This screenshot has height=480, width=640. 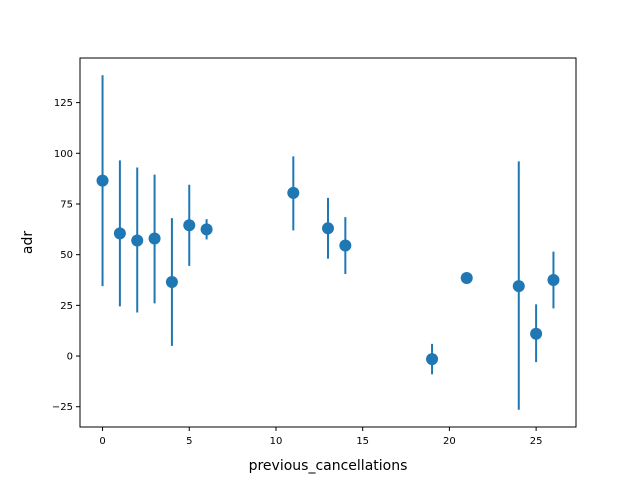 I want to click on x-tick-label: 0, so click(x=102, y=441).